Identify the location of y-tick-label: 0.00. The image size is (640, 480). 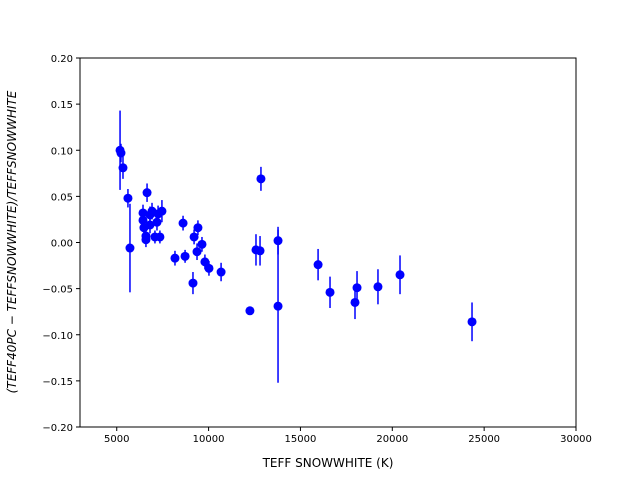
(62, 244).